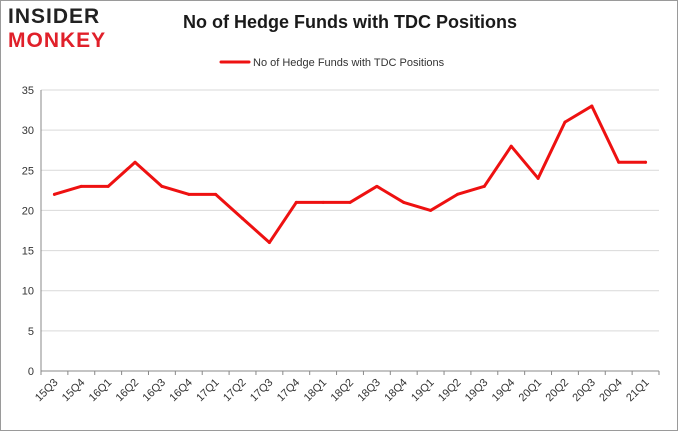 Image resolution: width=678 pixels, height=431 pixels. What do you see at coordinates (31, 332) in the screenshot?
I see `y-tick-label: 5` at bounding box center [31, 332].